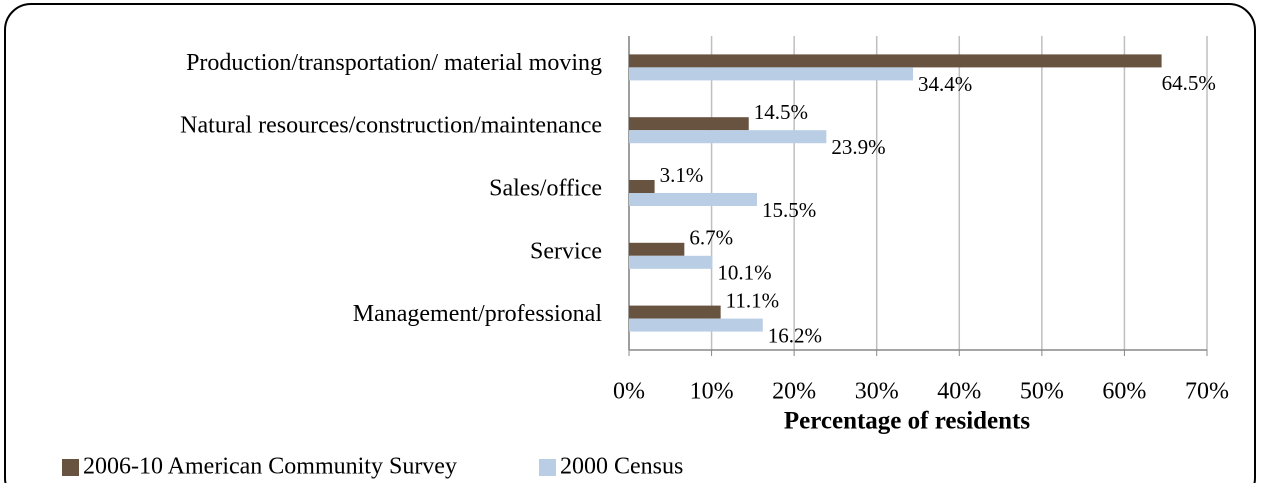  I want to click on x-tick-label: 70%, so click(1207, 392).